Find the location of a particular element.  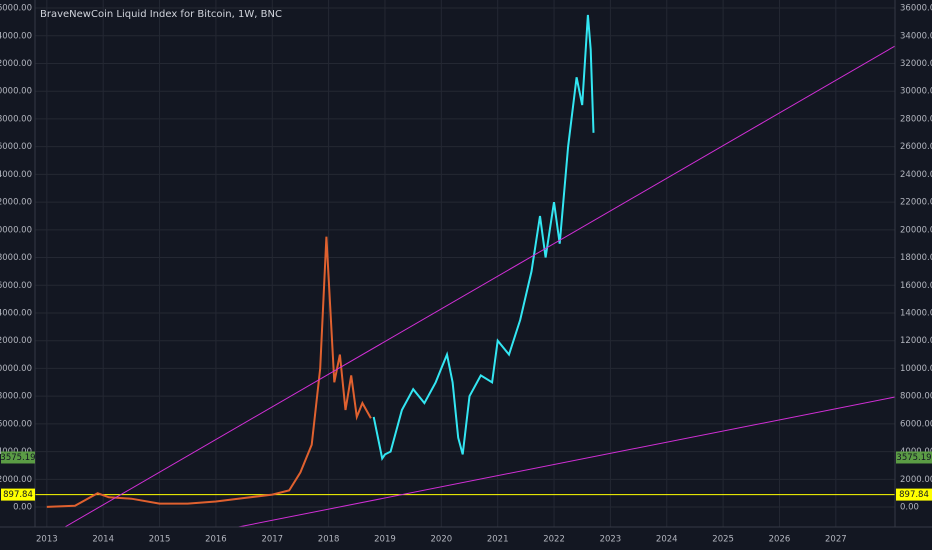

x-tick-label: 2025 is located at coordinates (723, 540).